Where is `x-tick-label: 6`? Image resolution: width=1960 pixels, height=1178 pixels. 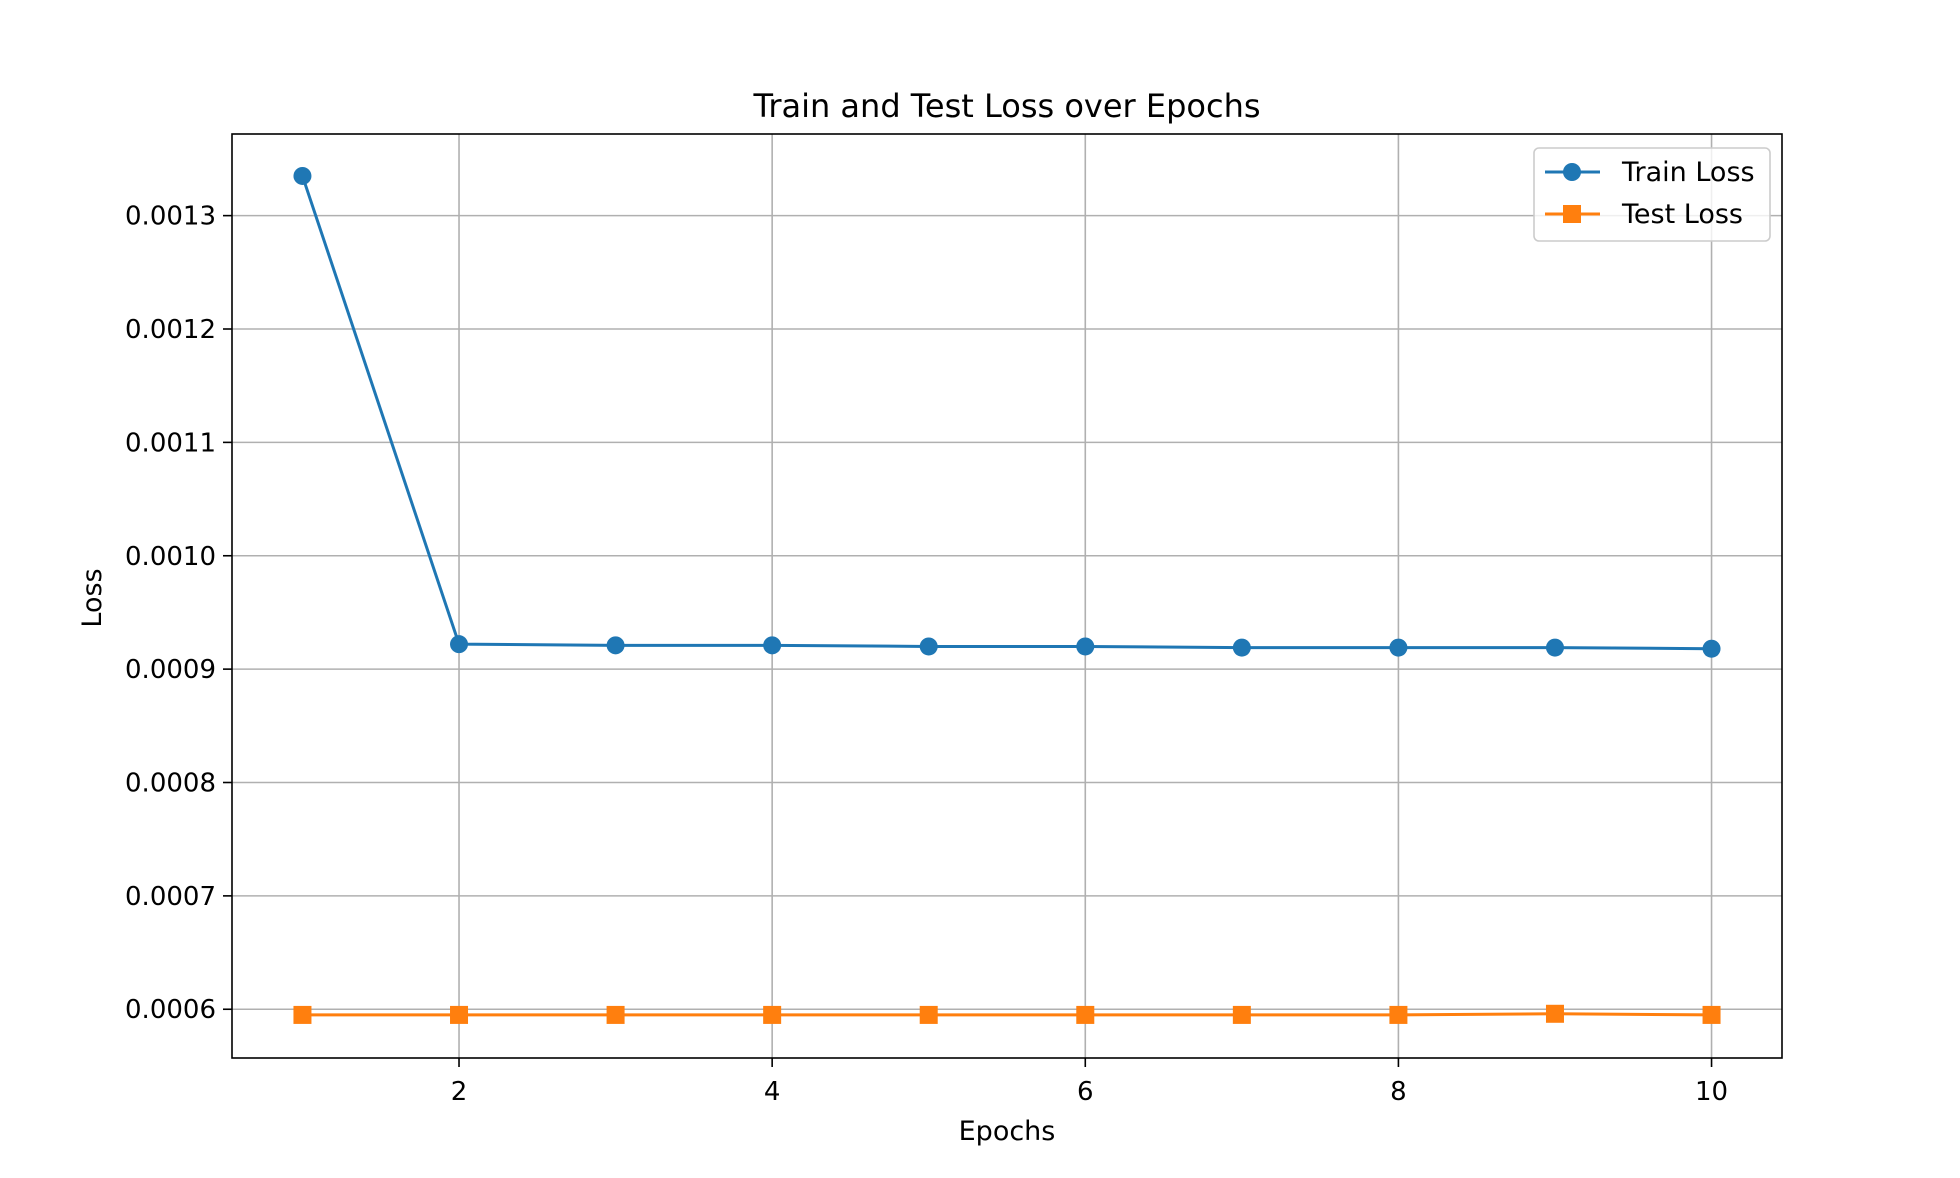 x-tick-label: 6 is located at coordinates (1085, 1092).